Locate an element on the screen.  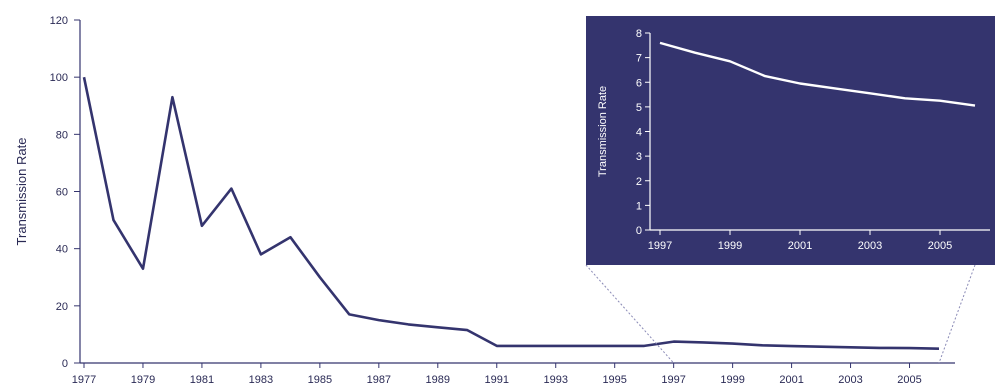
inset-series-line is located at coordinates (817, 74).